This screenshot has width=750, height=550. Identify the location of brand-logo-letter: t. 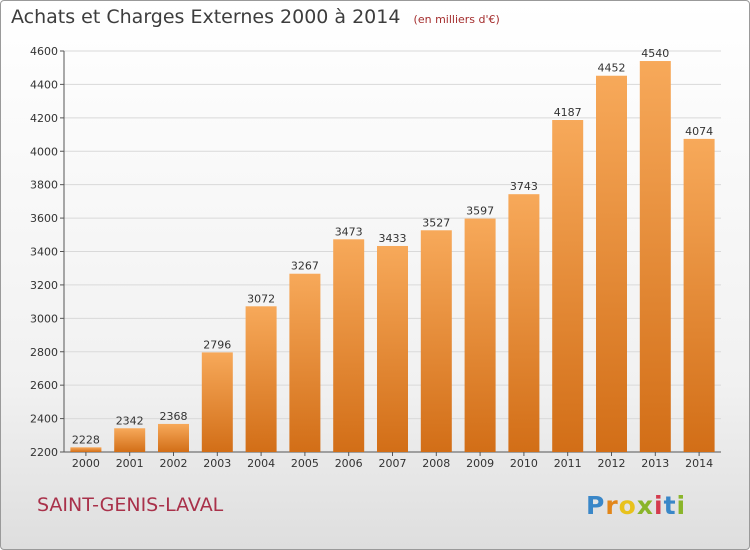
(670, 505).